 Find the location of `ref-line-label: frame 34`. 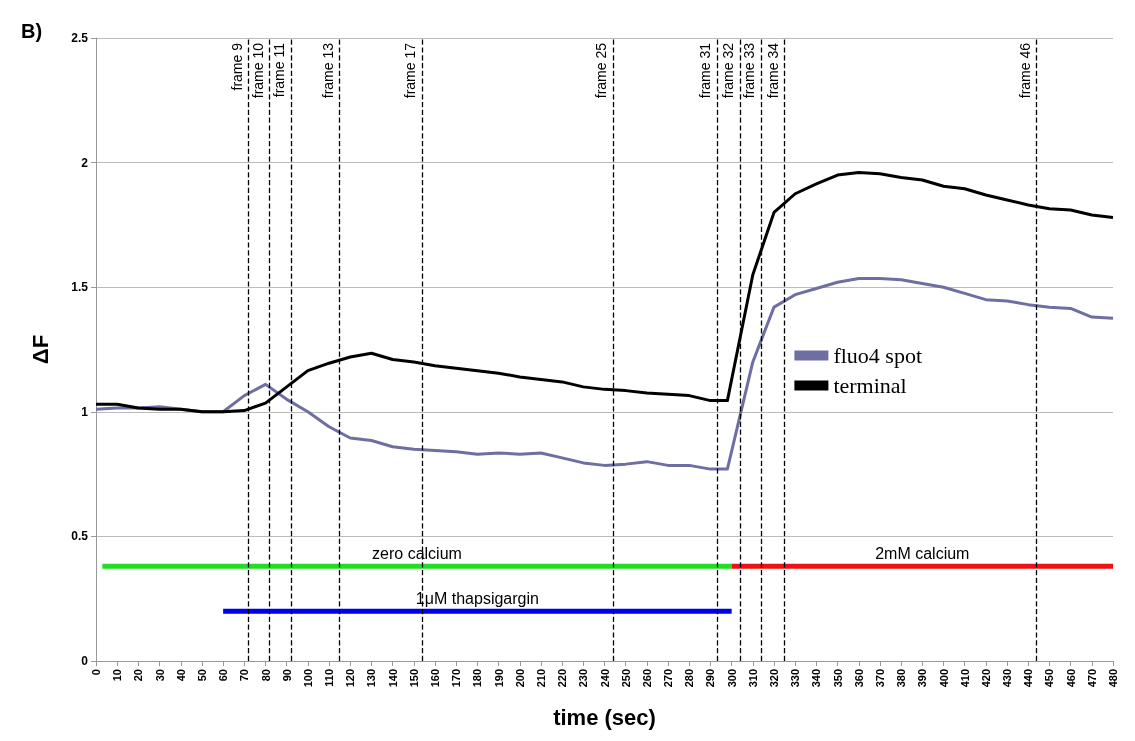

ref-line-label: frame 34 is located at coordinates (772, 70).